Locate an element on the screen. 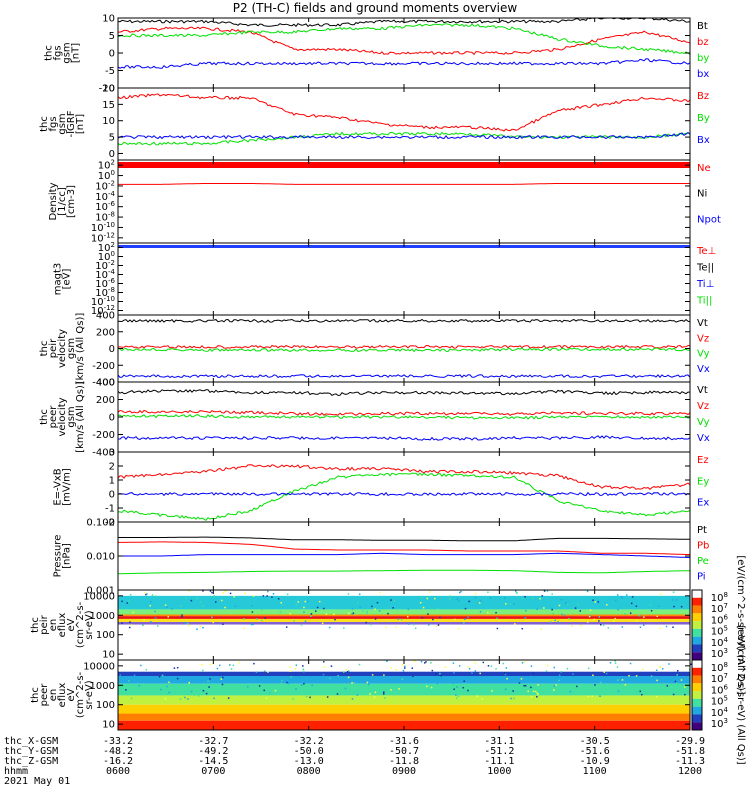 The width and height of the screenshot is (750, 800). y-axis-label-line: fgs is located at coordinates (53, 123).